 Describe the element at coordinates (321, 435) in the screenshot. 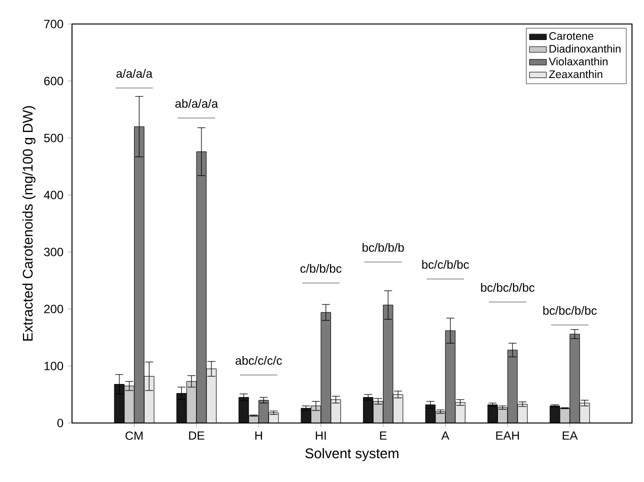

I see `x-tick-label: HI` at that location.